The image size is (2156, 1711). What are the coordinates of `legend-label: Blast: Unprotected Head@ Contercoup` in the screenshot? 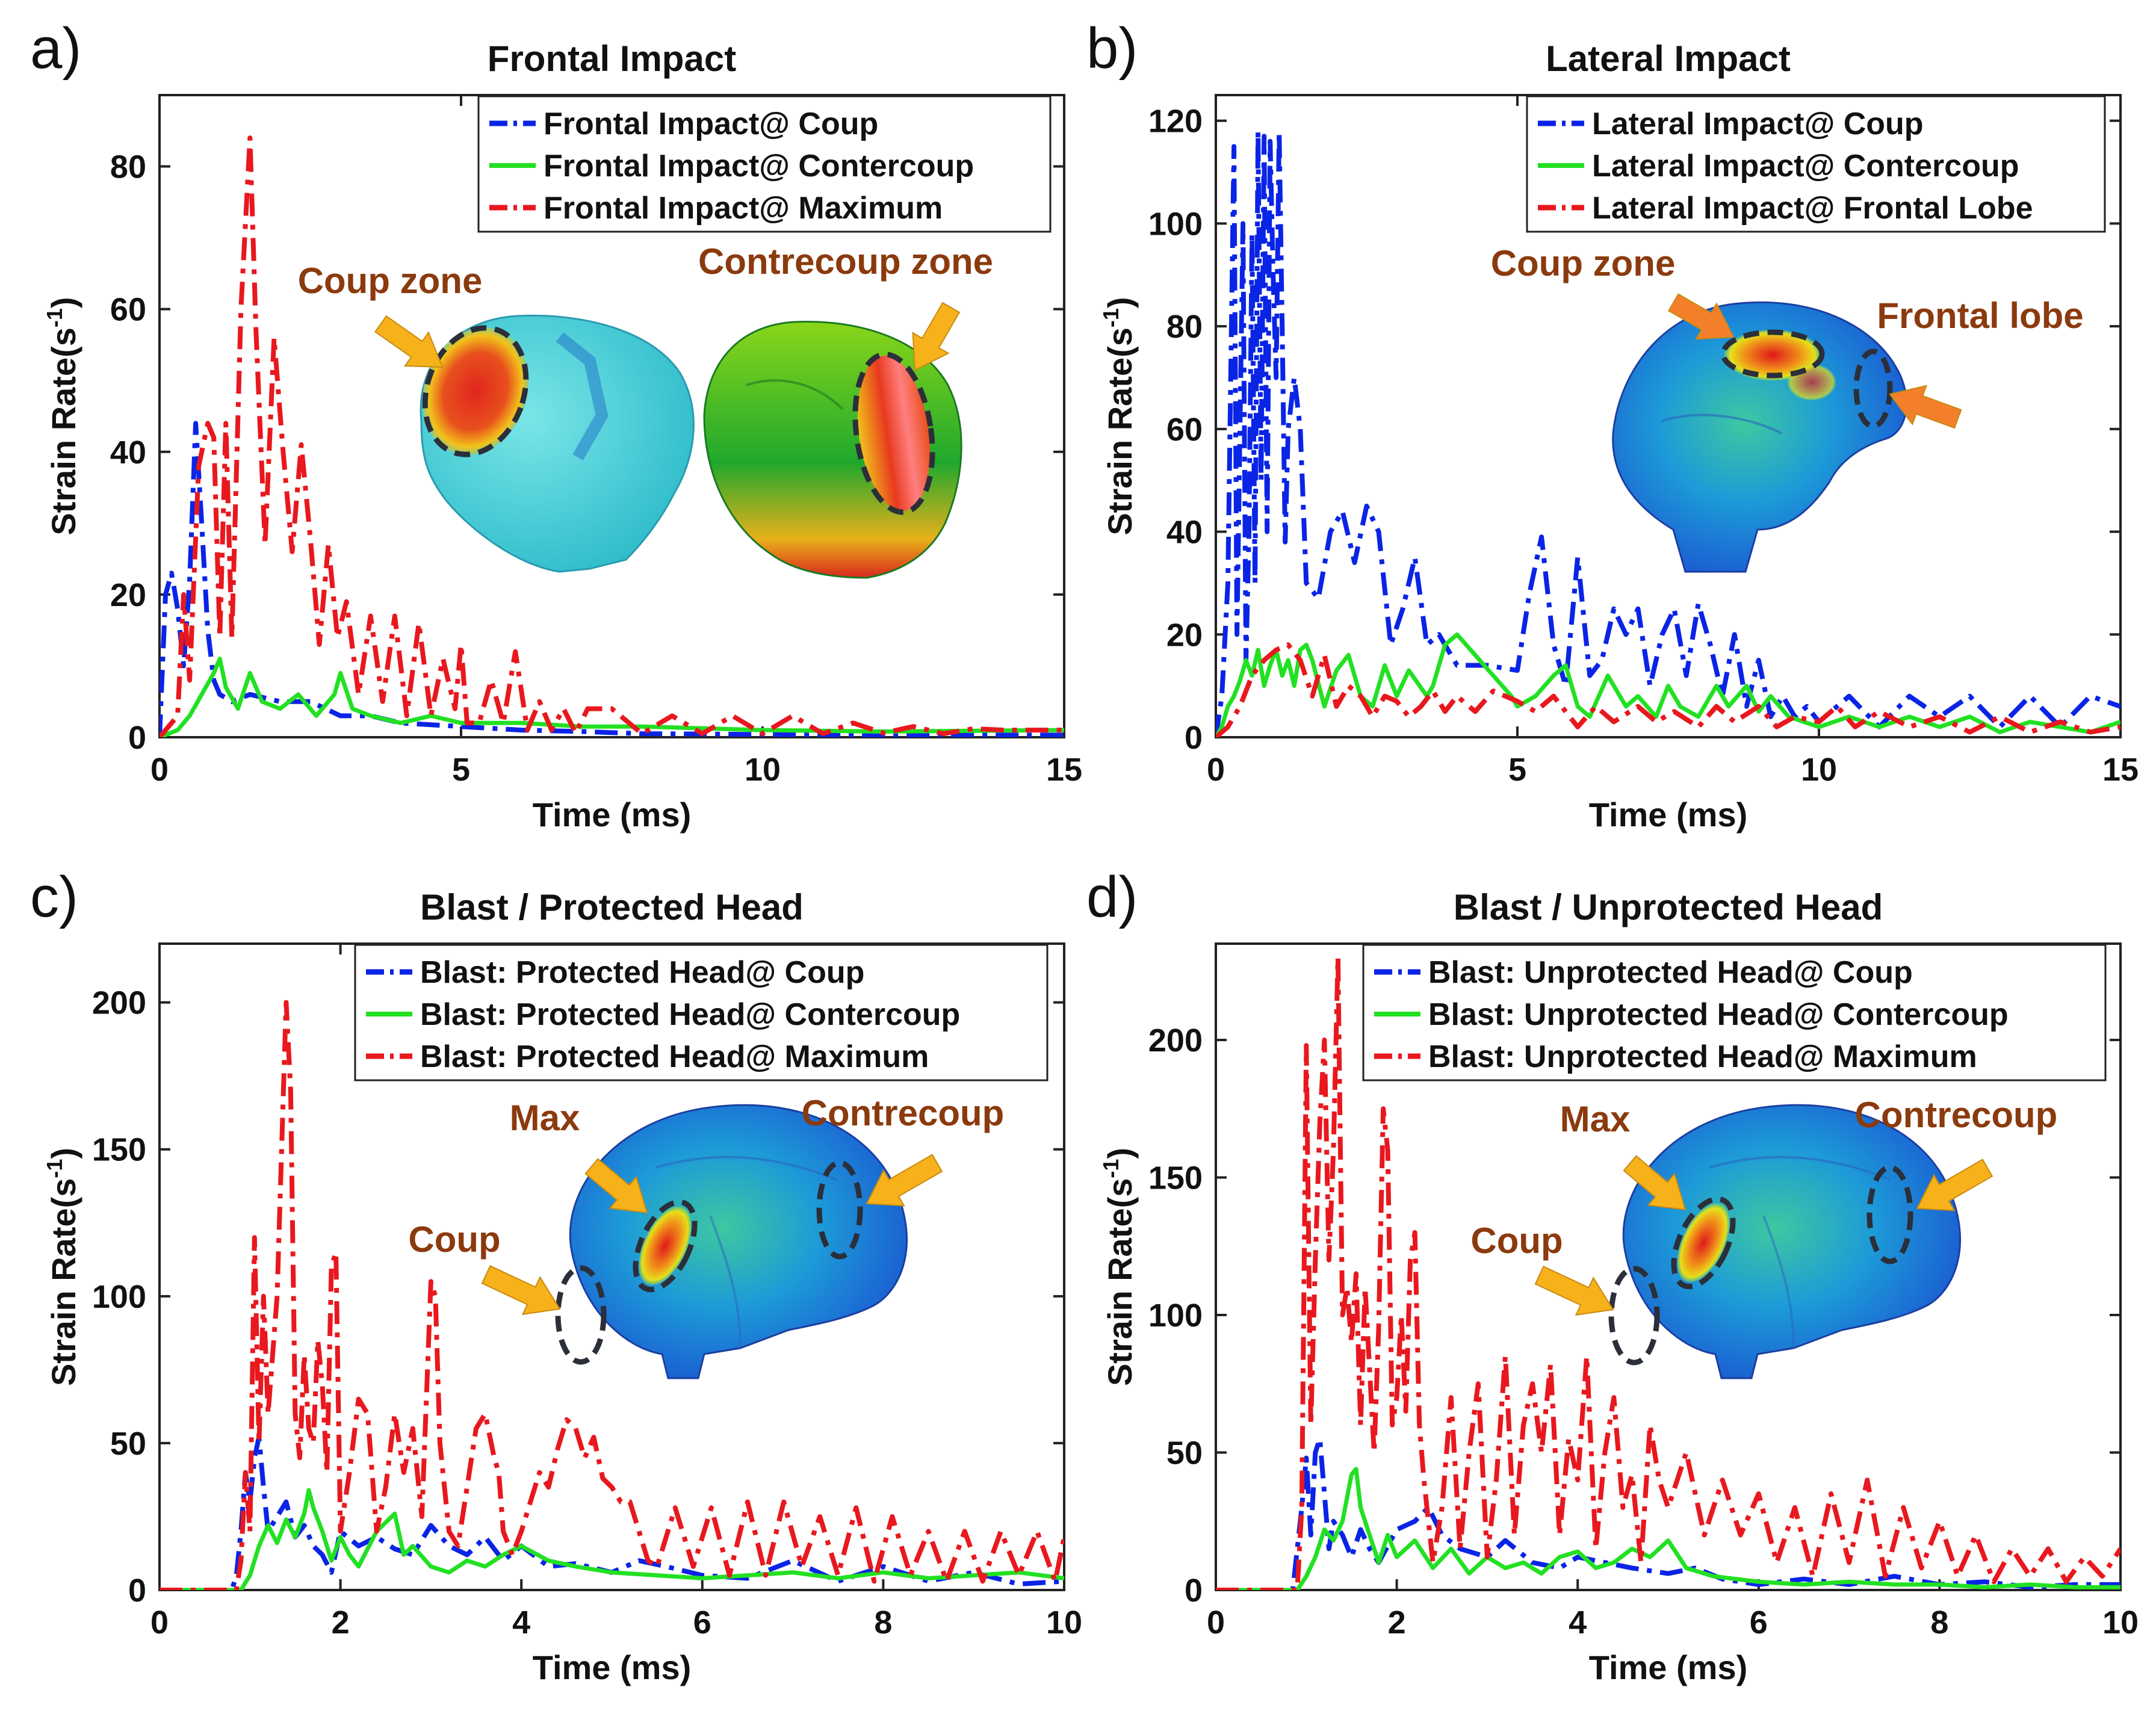 It's located at (1719, 1015).